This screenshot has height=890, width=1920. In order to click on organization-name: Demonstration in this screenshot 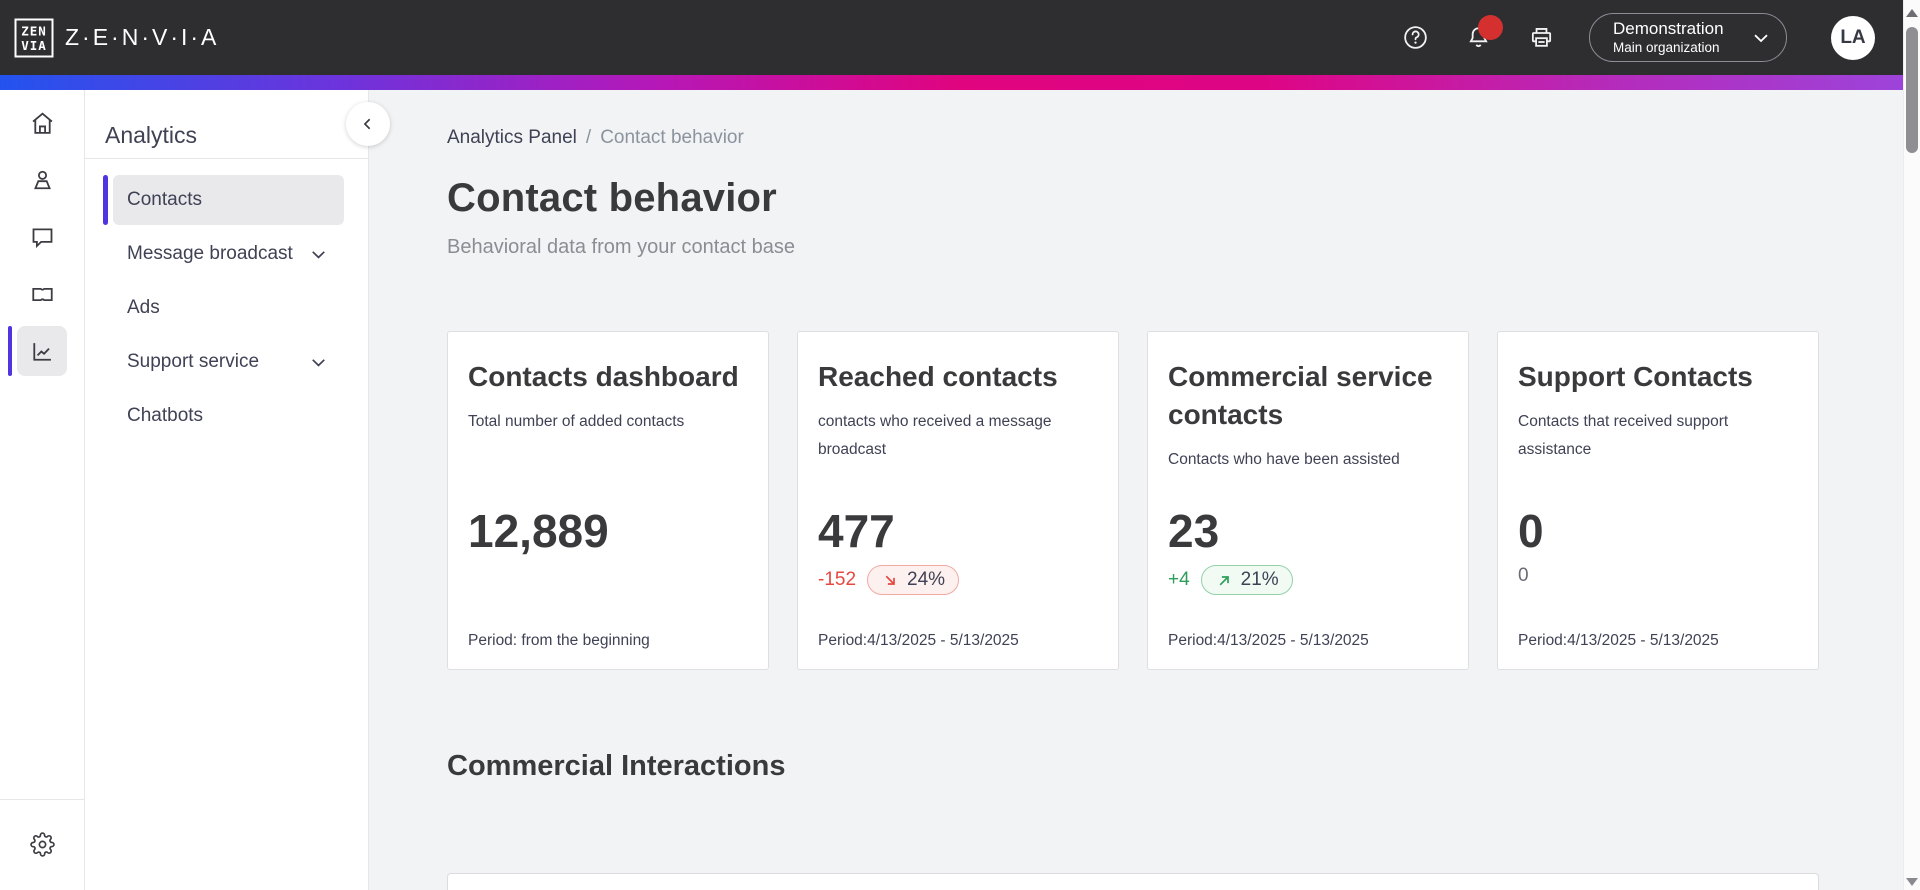, I will do `click(1668, 29)`.